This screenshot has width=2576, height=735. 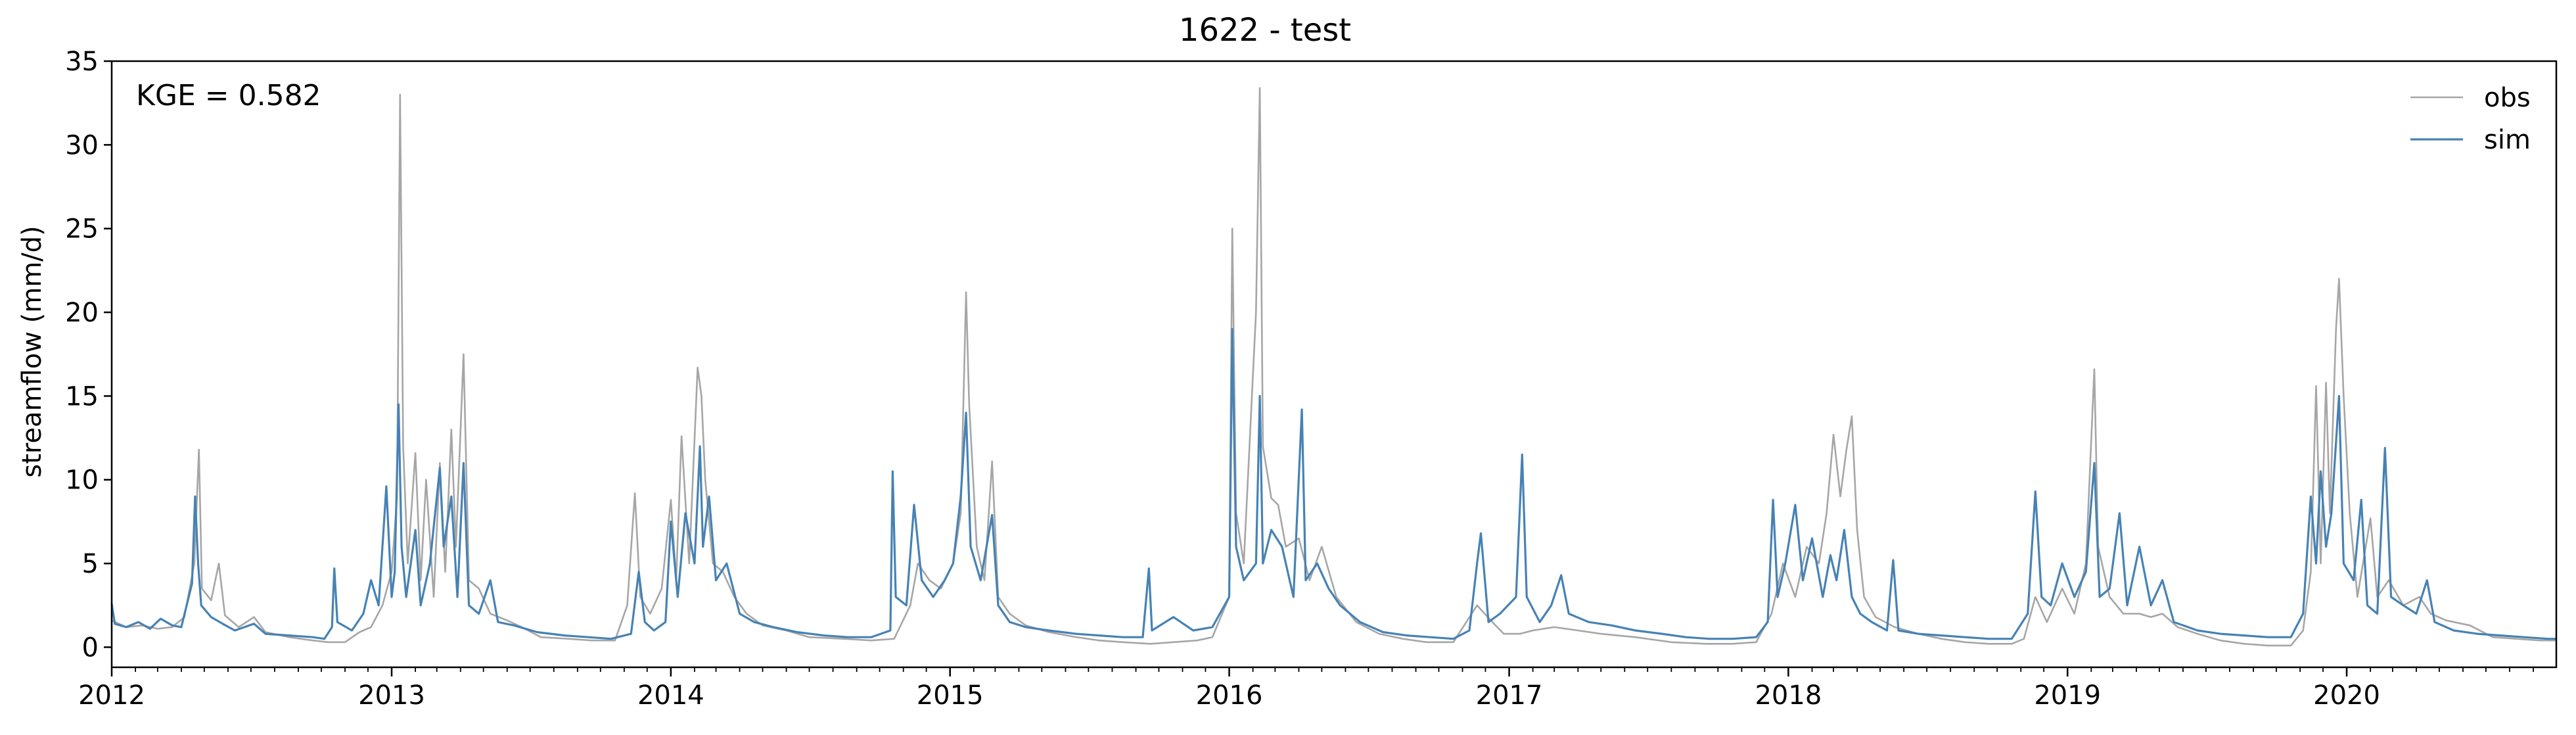 I want to click on y-tick-label: 0, so click(x=91, y=647).